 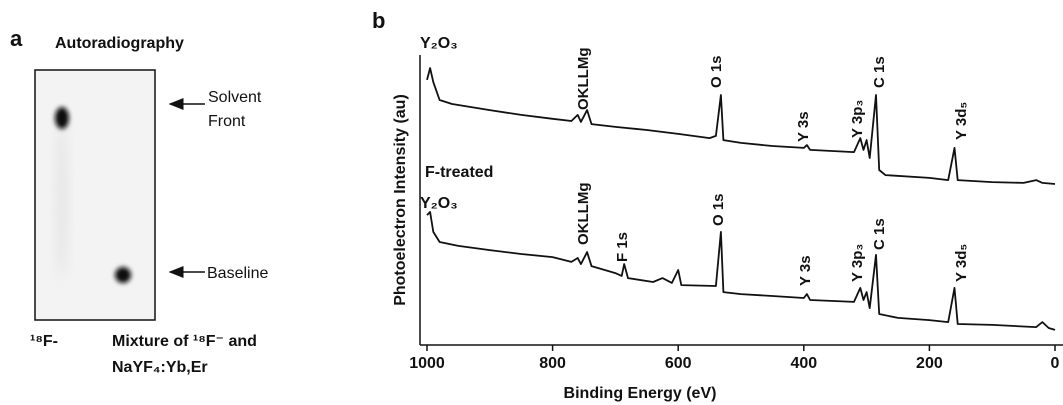 I want to click on panel-label: a, so click(x=16, y=38).